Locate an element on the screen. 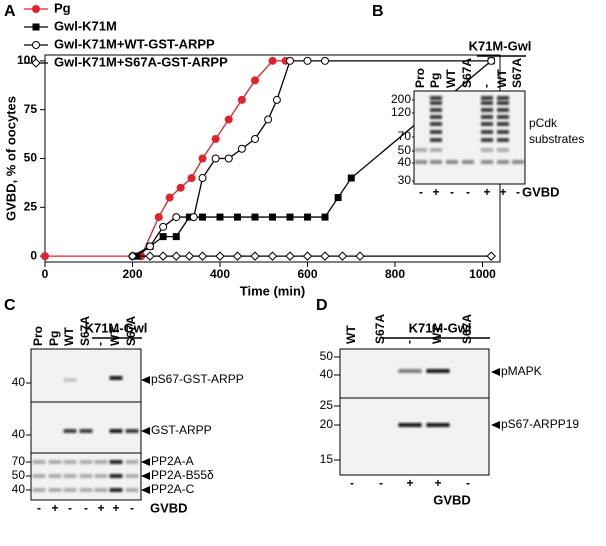 The height and width of the screenshot is (546, 606). legend-label: Gwl-K71M is located at coordinates (85, 25).